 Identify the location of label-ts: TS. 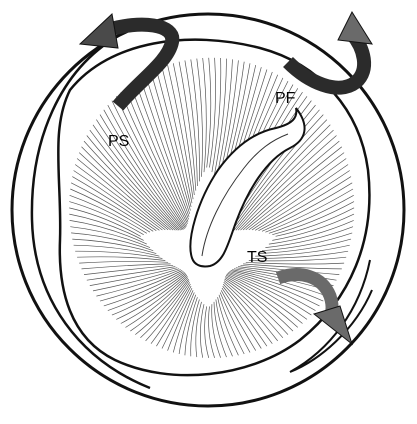
(257, 257).